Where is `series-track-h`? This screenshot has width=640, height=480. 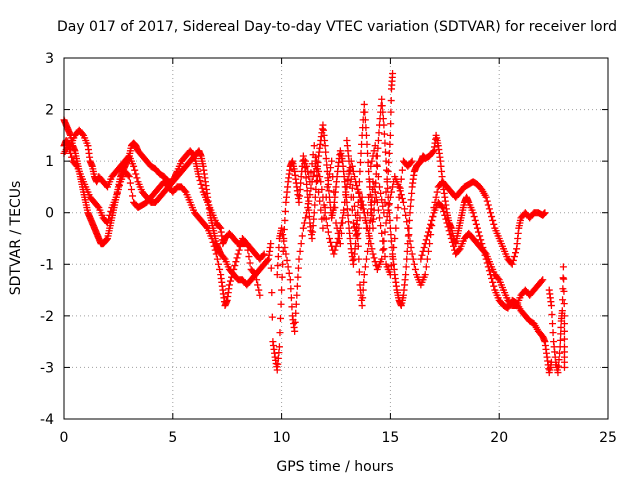
series-track-h is located at coordinates (349, 158).